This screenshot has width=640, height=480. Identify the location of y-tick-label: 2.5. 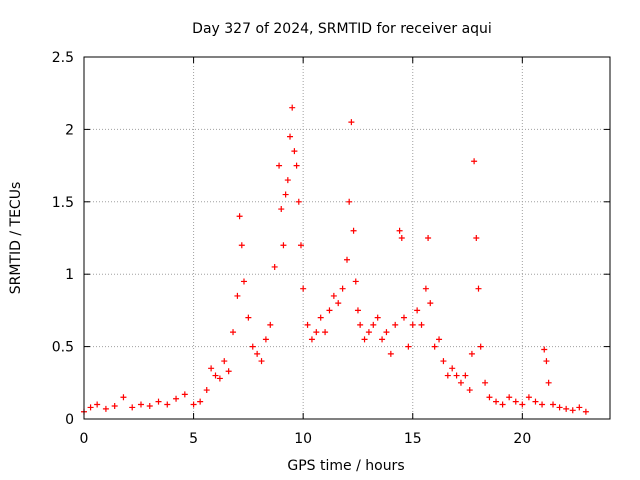
(63, 58).